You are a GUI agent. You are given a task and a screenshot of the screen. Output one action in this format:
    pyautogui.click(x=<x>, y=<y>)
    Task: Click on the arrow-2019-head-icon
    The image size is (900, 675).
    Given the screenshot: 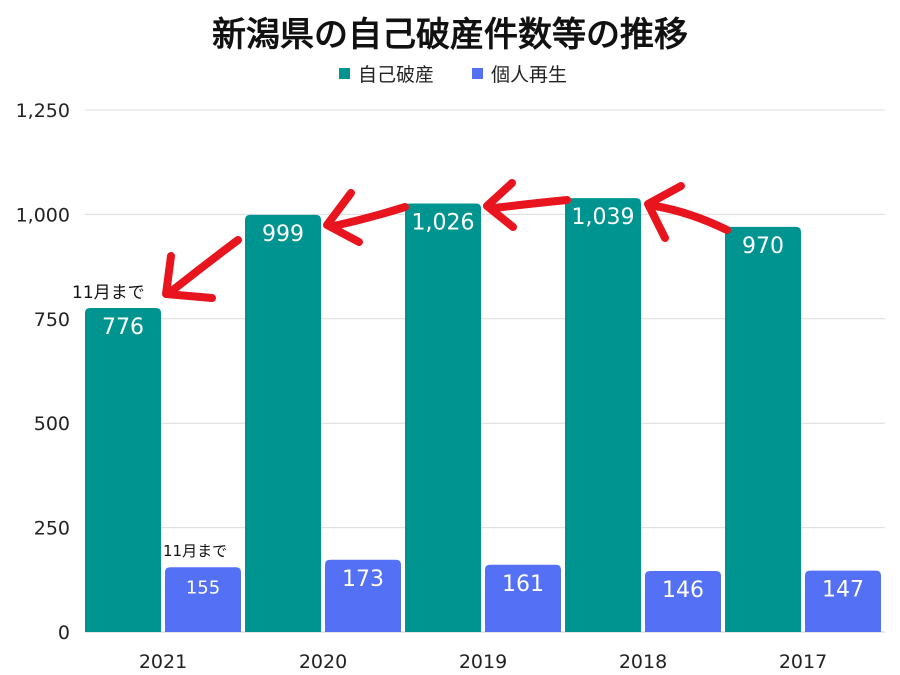 What is the action you would take?
    pyautogui.click(x=500, y=205)
    